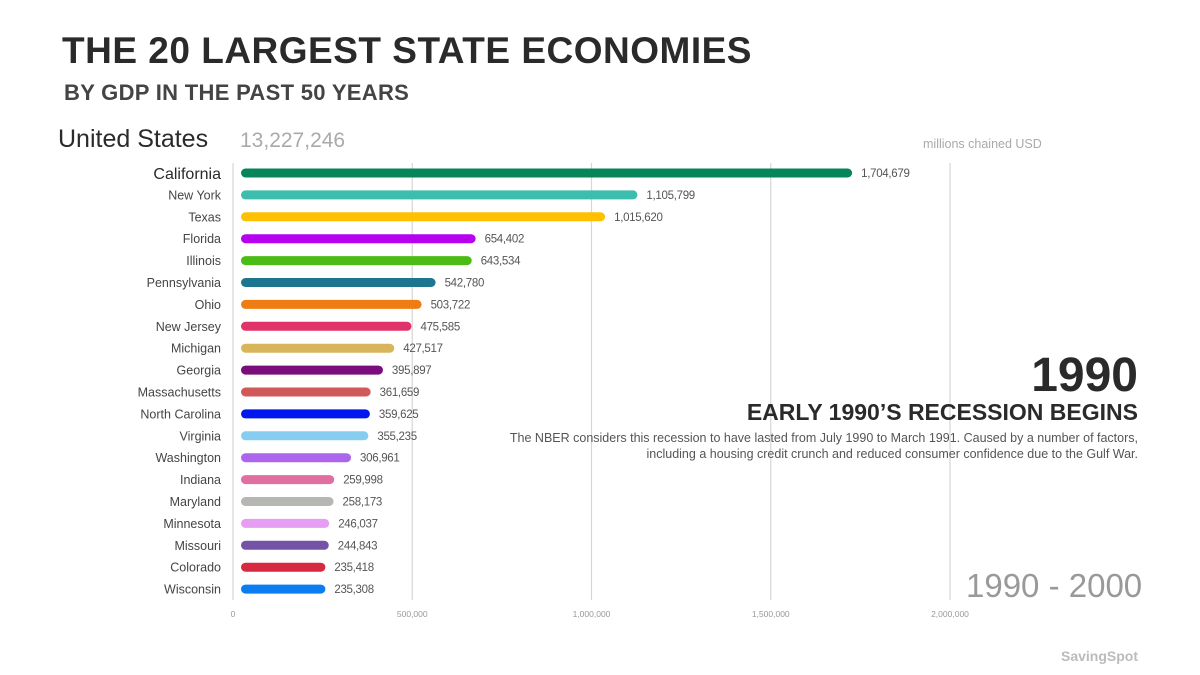  I want to click on bar-minnesota, so click(285, 523).